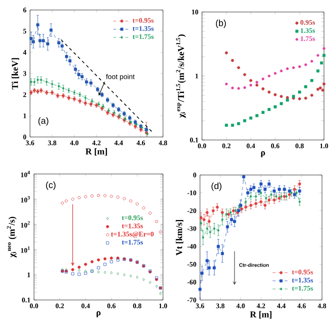 This screenshot has height=326, width=333. I want to click on annotation: (d), so click(217, 186).